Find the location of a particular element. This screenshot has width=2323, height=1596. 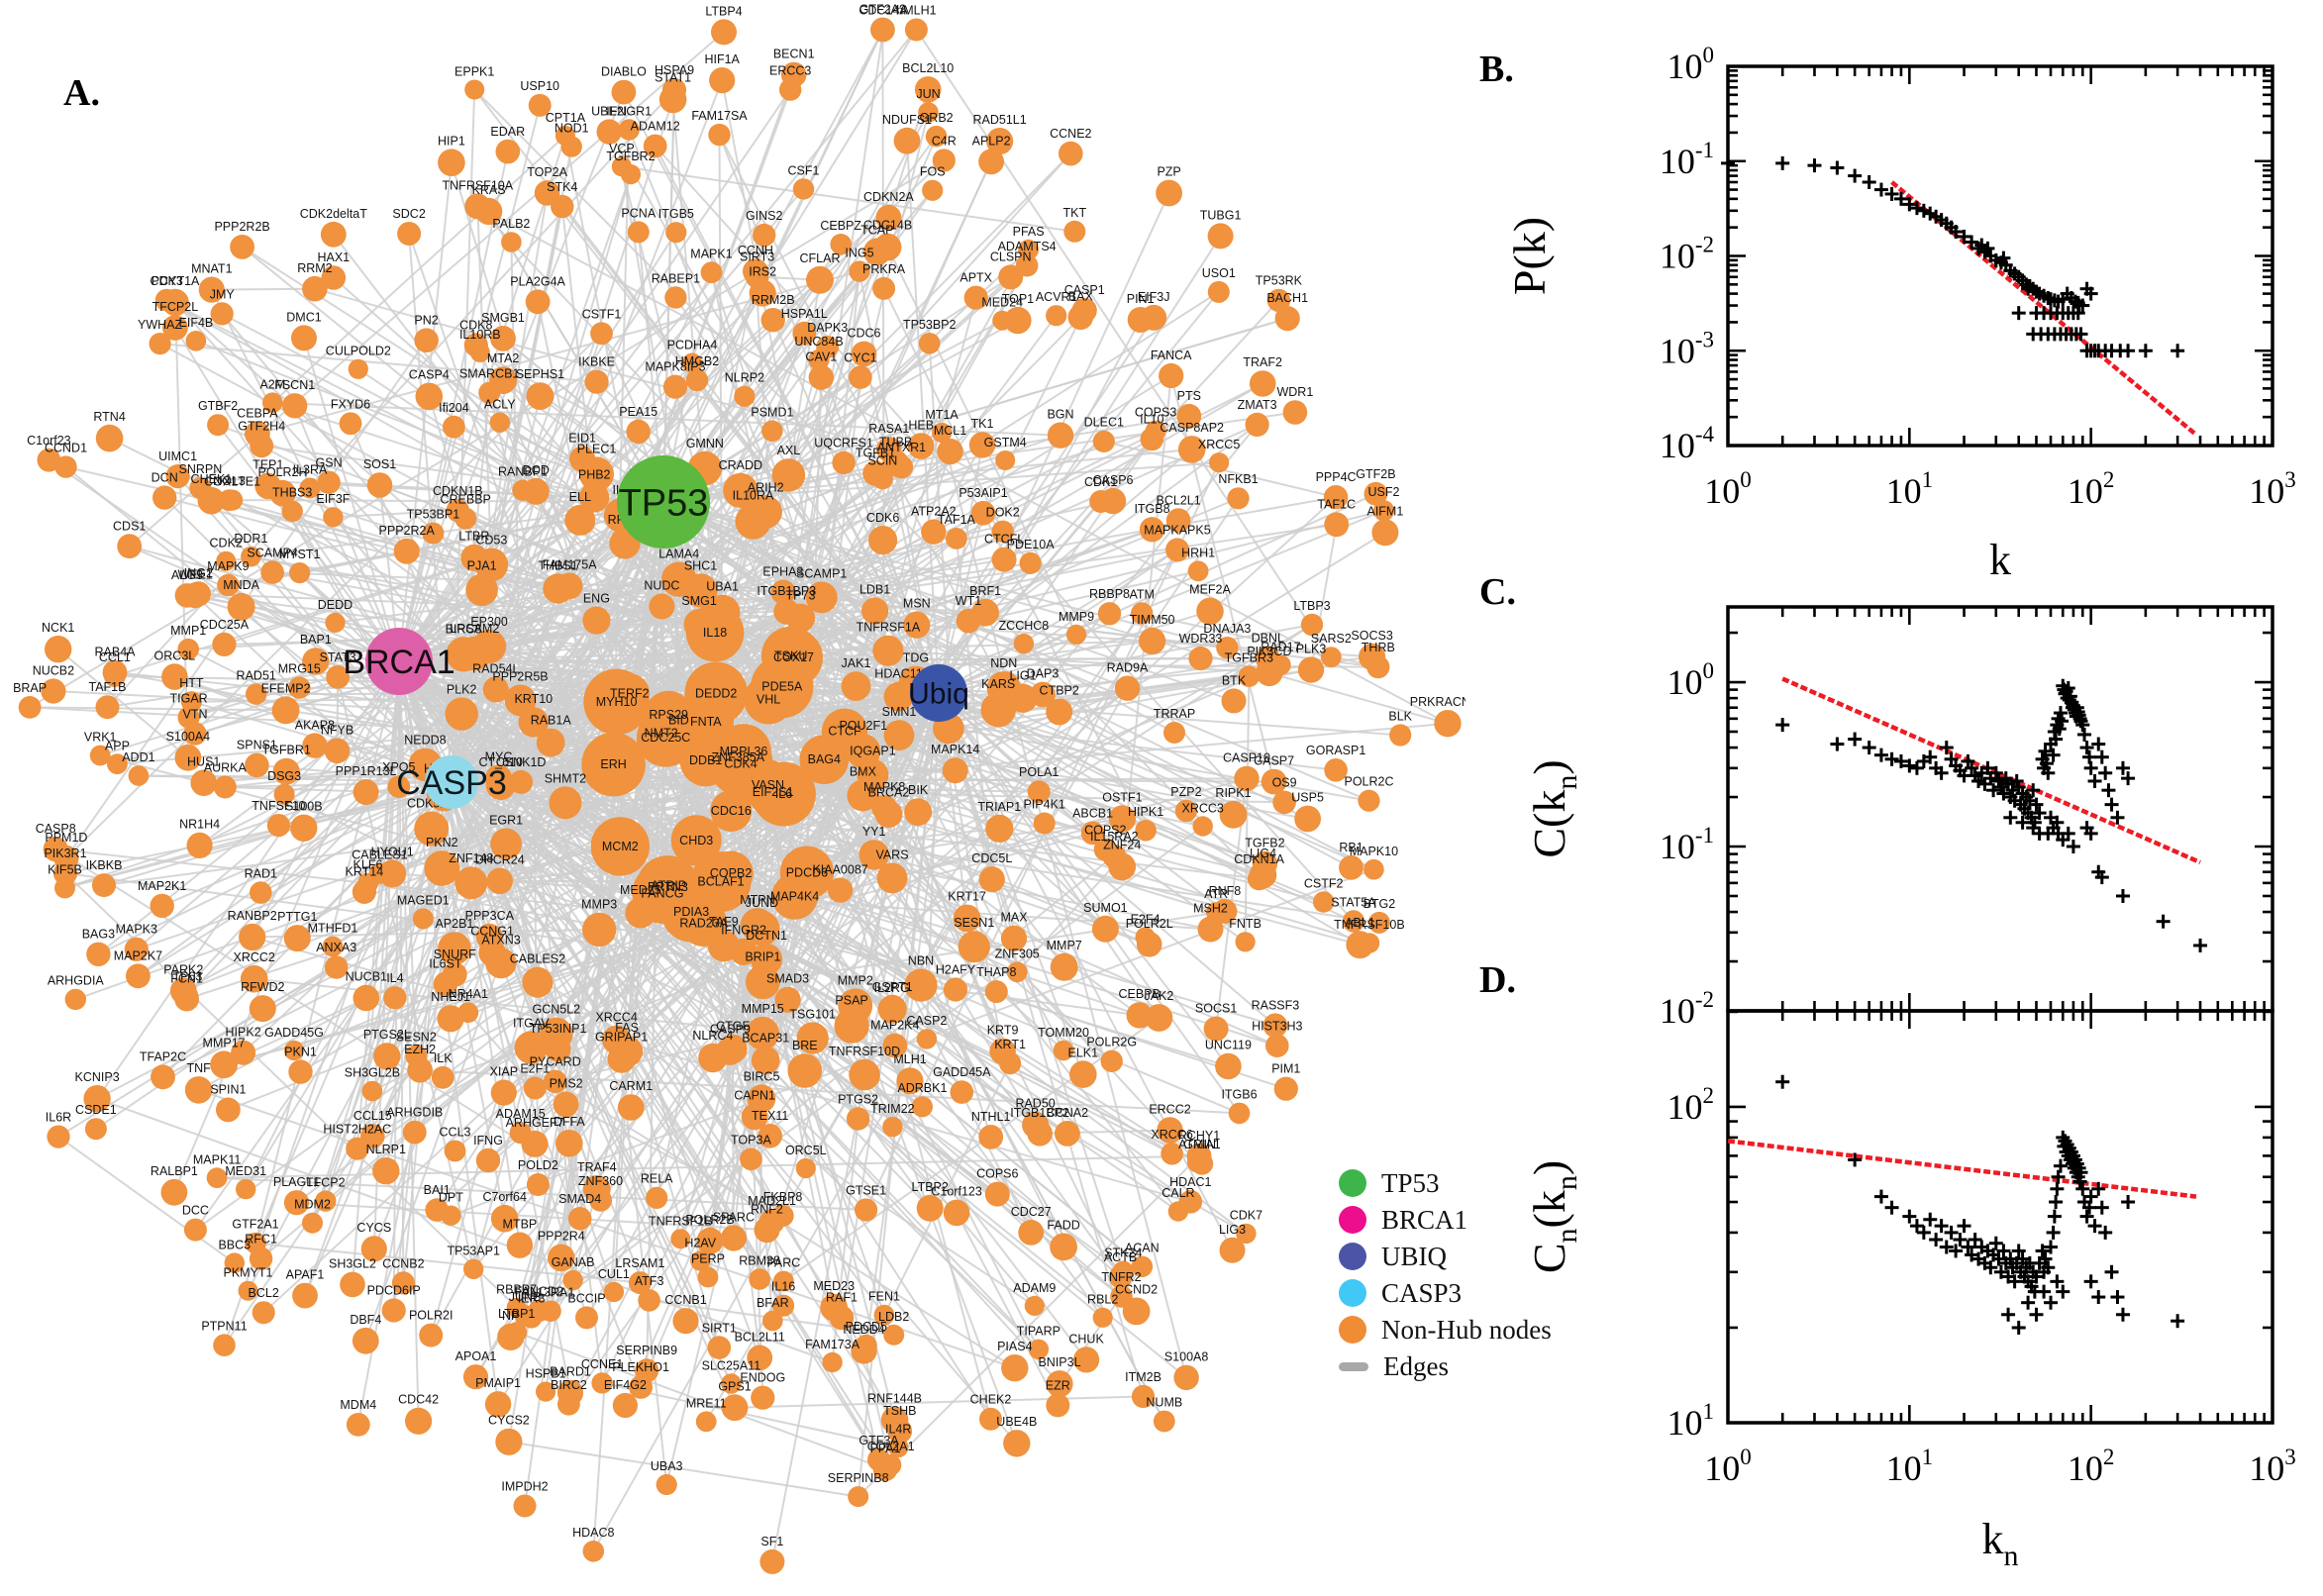

network-node-label: UBE4B is located at coordinates (1016, 1422).